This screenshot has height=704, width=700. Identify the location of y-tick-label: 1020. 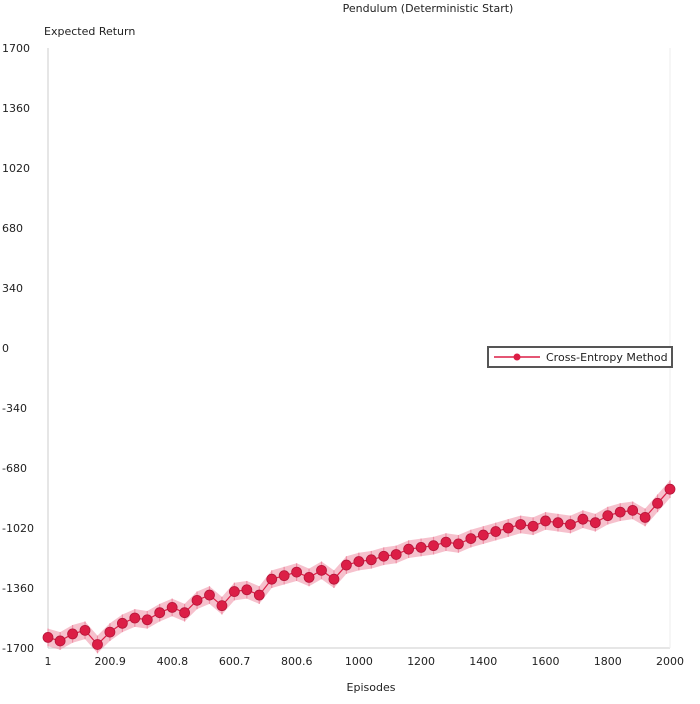
(16, 168).